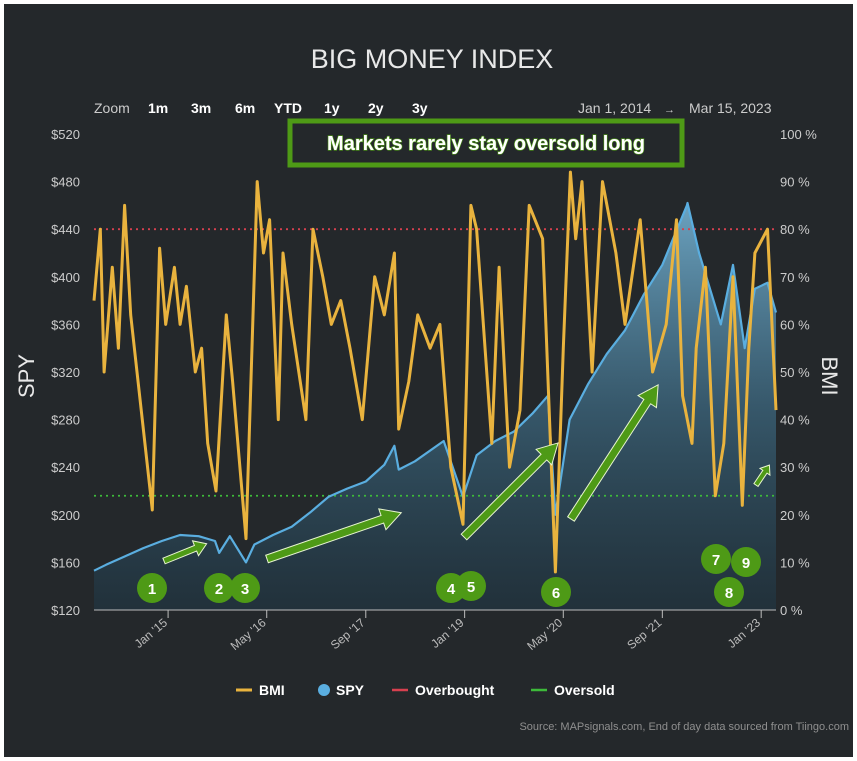 Image resolution: width=857 pixels, height=761 pixels. Describe the element at coordinates (795, 277) in the screenshot. I see `y-right-tick-label: 70 %` at that location.